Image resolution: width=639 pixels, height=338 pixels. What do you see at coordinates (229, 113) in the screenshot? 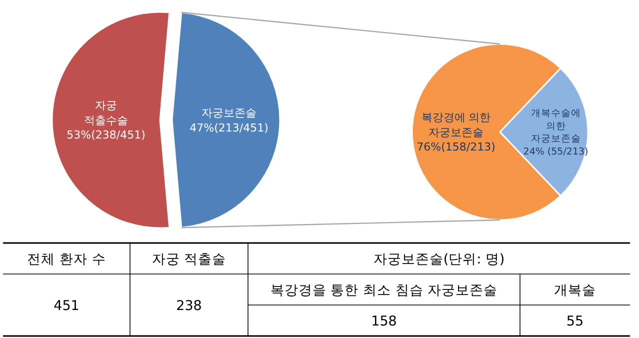
I see `slice-label: 자궁보존술` at bounding box center [229, 113].